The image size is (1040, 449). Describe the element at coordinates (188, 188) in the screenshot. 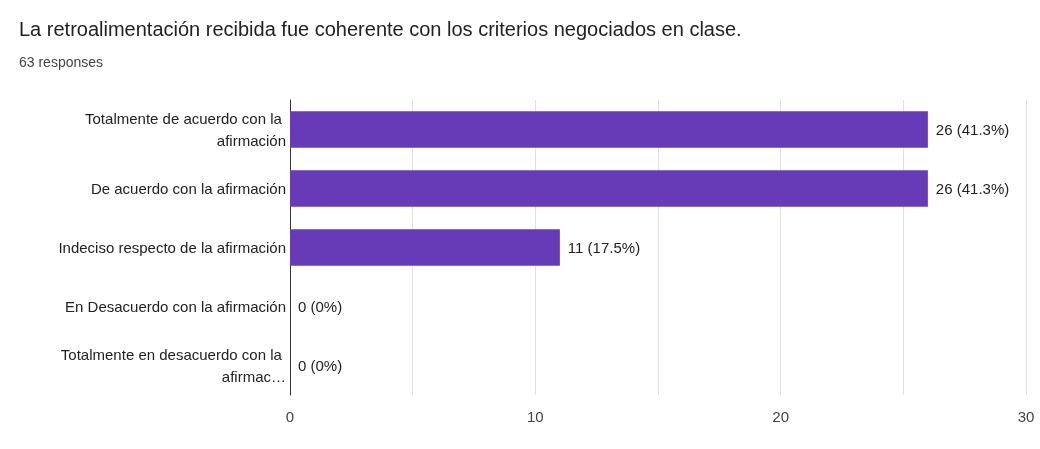

I see `y-tick-label: De acuerdo con la afirmación` at that location.